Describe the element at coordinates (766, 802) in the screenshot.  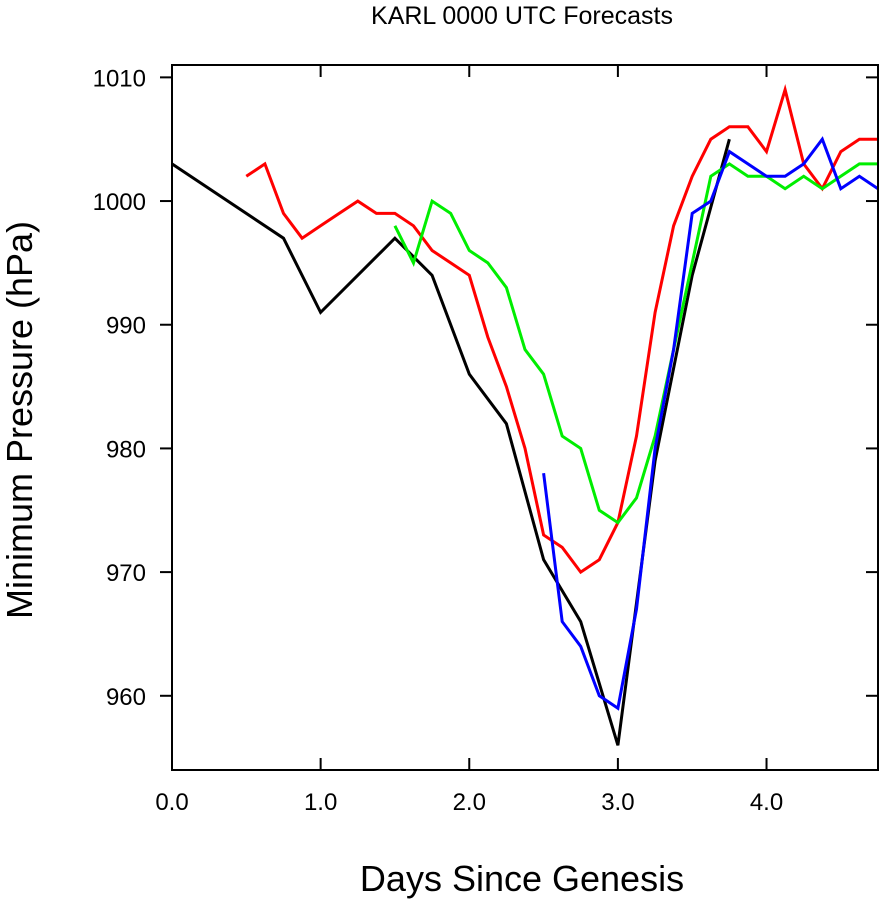
I see `x-tick-label-4: 4.0` at that location.